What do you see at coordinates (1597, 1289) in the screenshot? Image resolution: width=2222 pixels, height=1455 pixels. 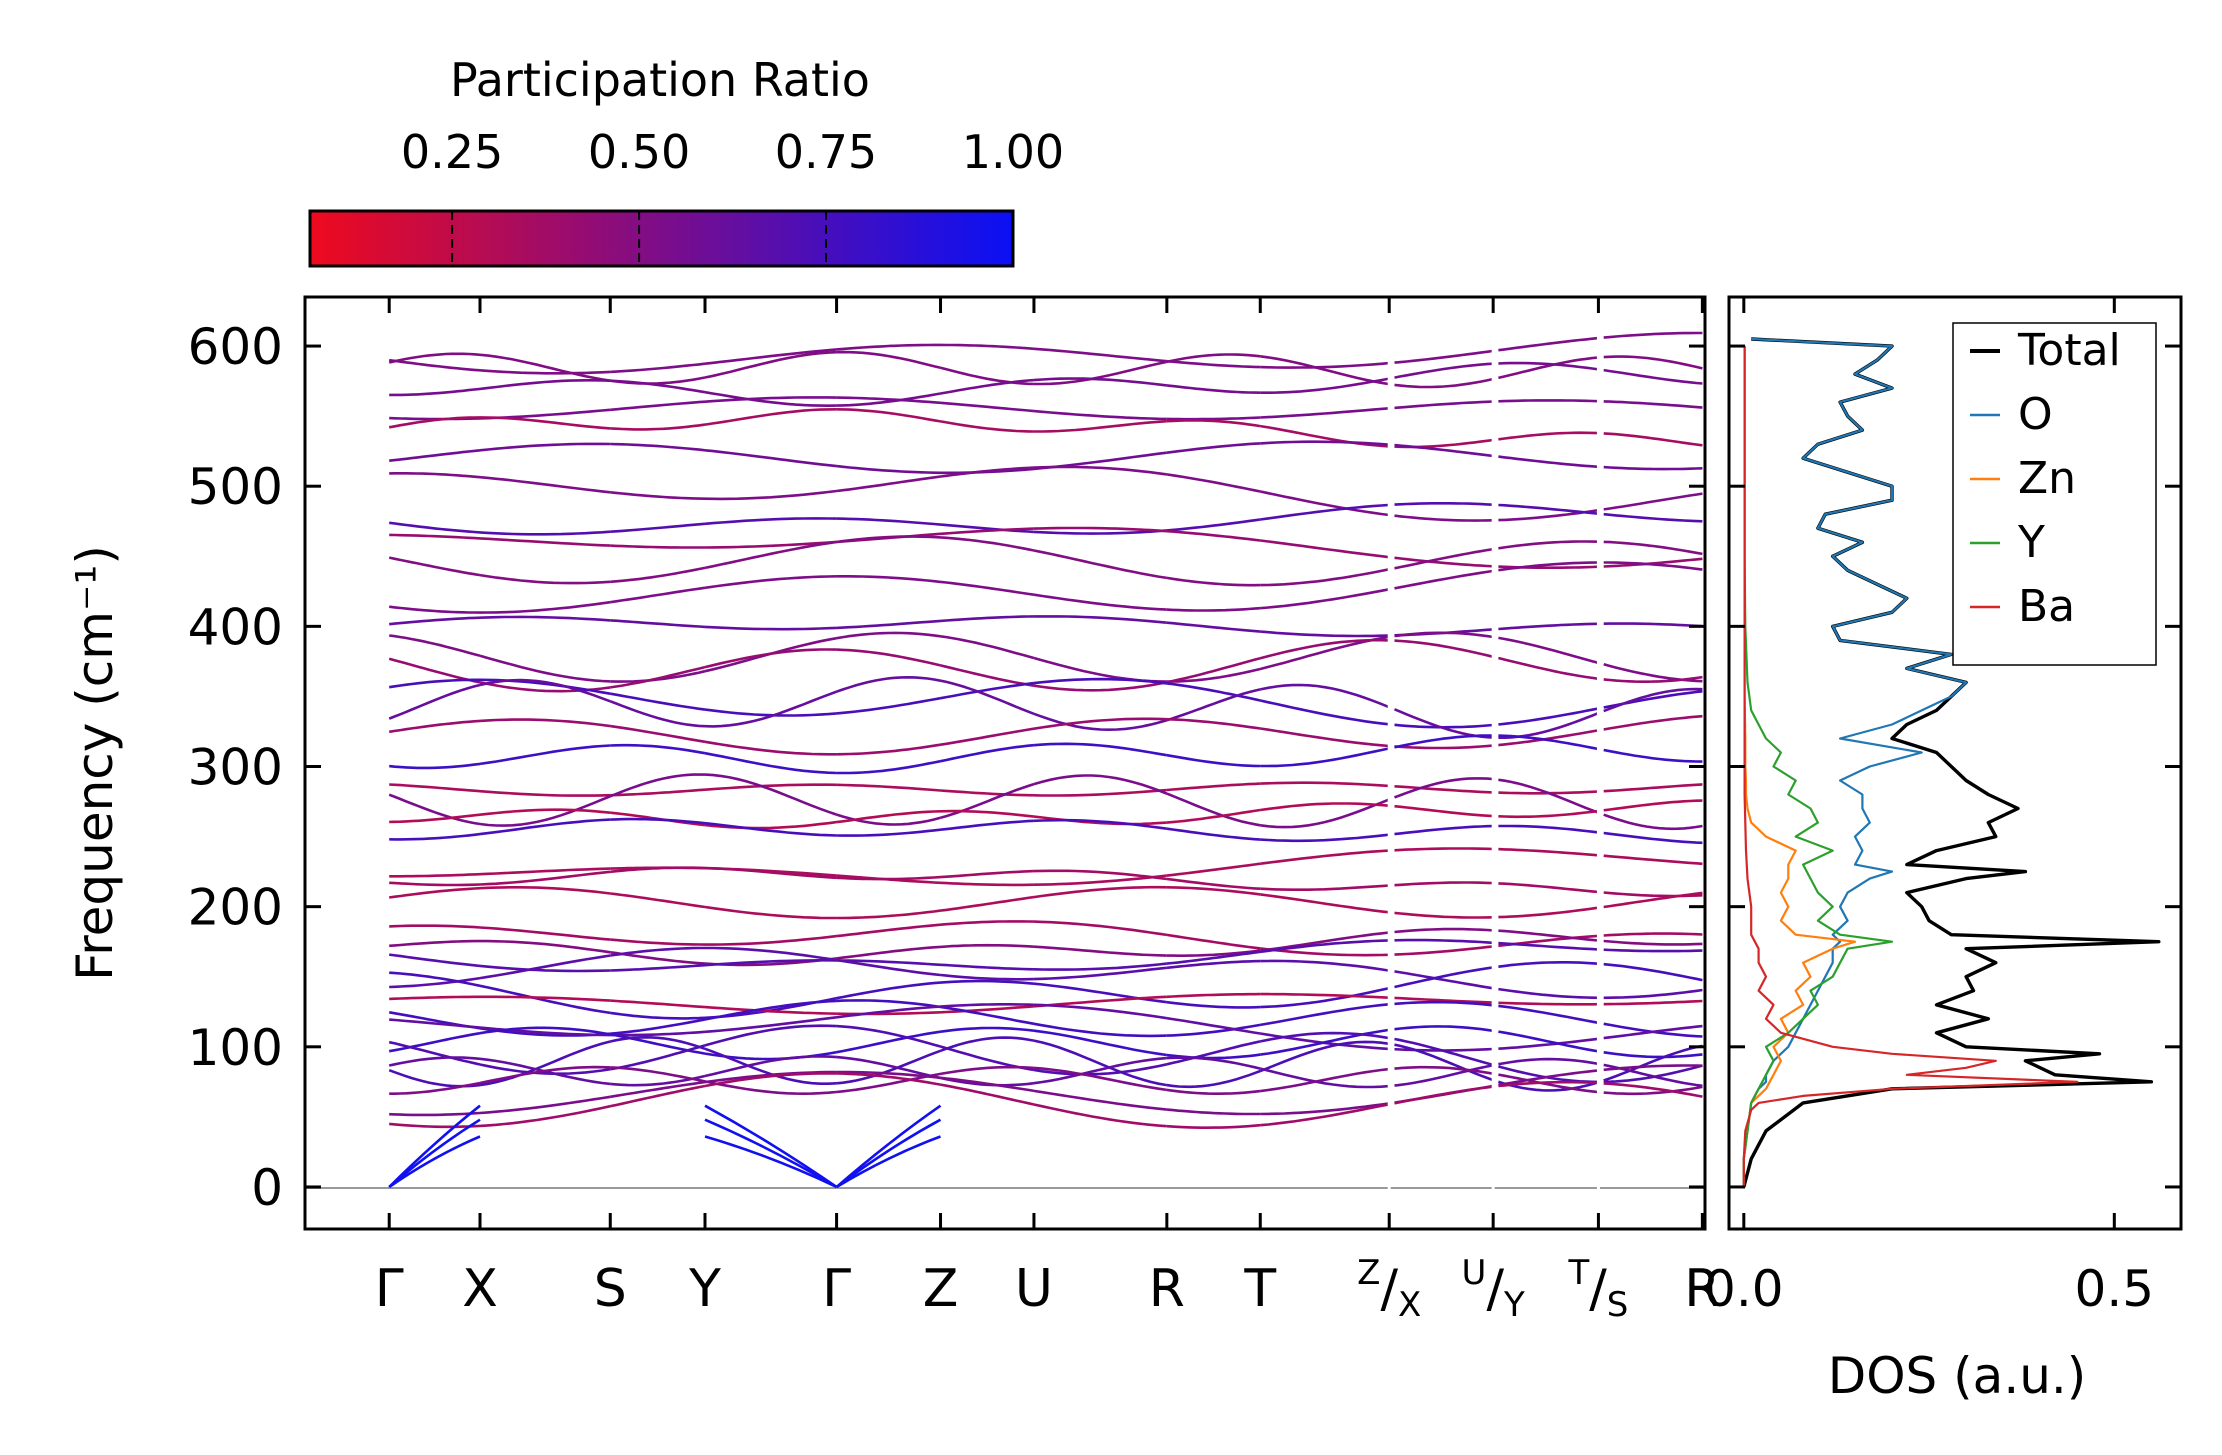 I see `kpath-label: T/S` at bounding box center [1597, 1289].